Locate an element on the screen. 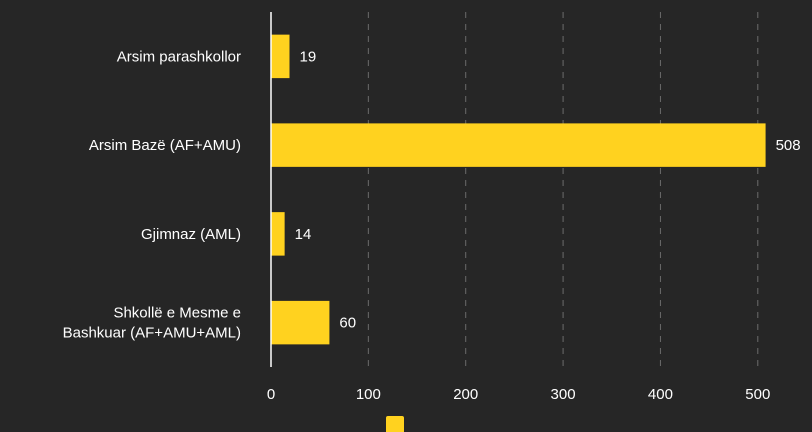 The image size is (812, 432). bar-value-label: 14 is located at coordinates (303, 234).